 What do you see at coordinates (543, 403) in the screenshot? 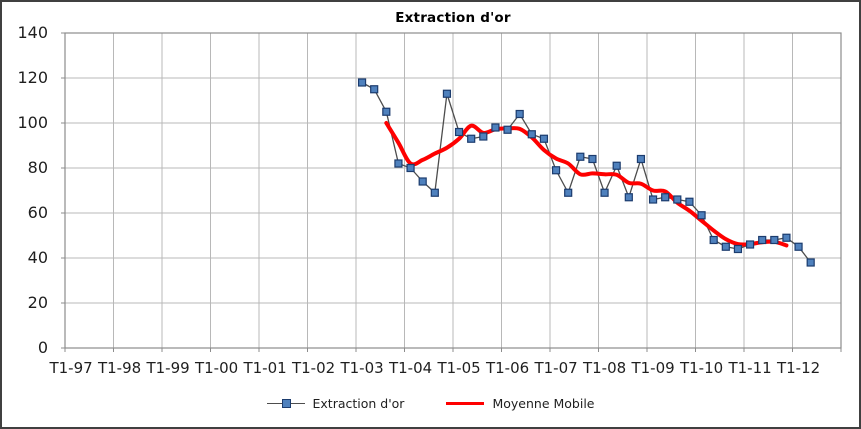
I see `legend-label-moyenne: Moyenne Mobile` at bounding box center [543, 403].